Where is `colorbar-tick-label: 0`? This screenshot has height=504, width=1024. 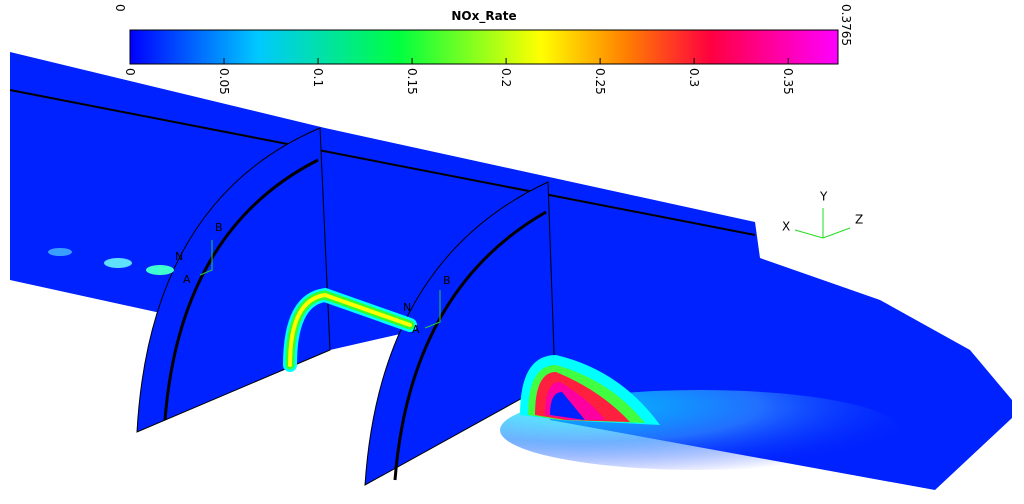
colorbar-tick-label: 0 is located at coordinates (130, 72).